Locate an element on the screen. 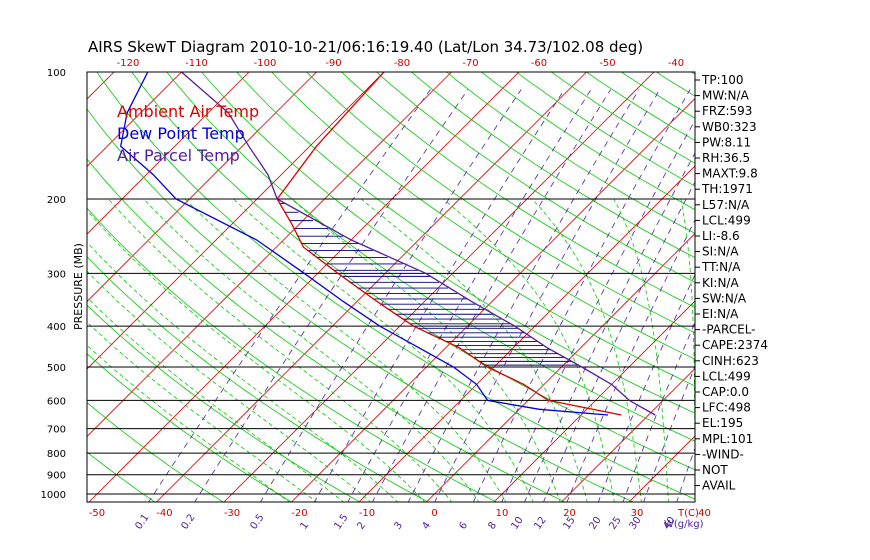 The width and height of the screenshot is (870, 560). bottom-temp-tick-label: 40 is located at coordinates (704, 513).